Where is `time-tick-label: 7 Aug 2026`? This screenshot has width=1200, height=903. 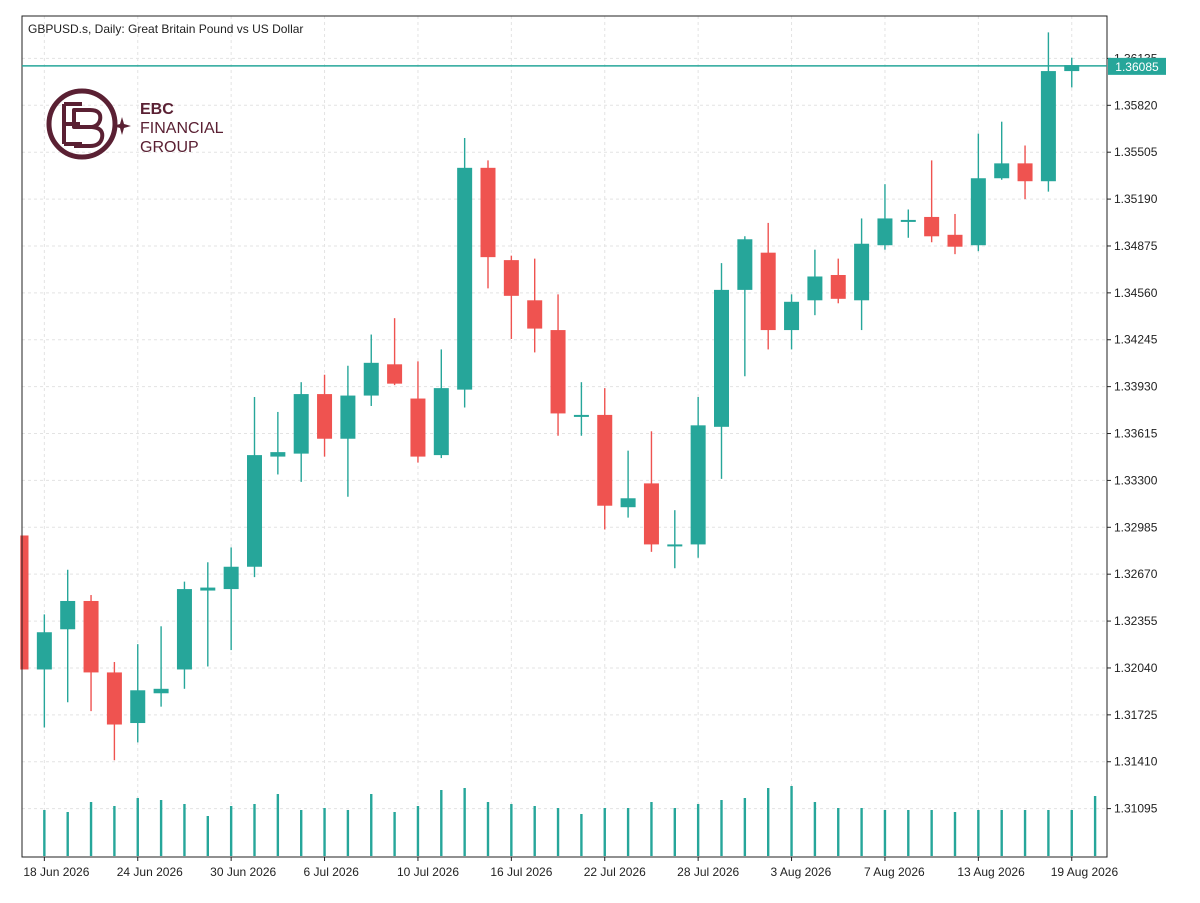 time-tick-label: 7 Aug 2026 is located at coordinates (894, 872).